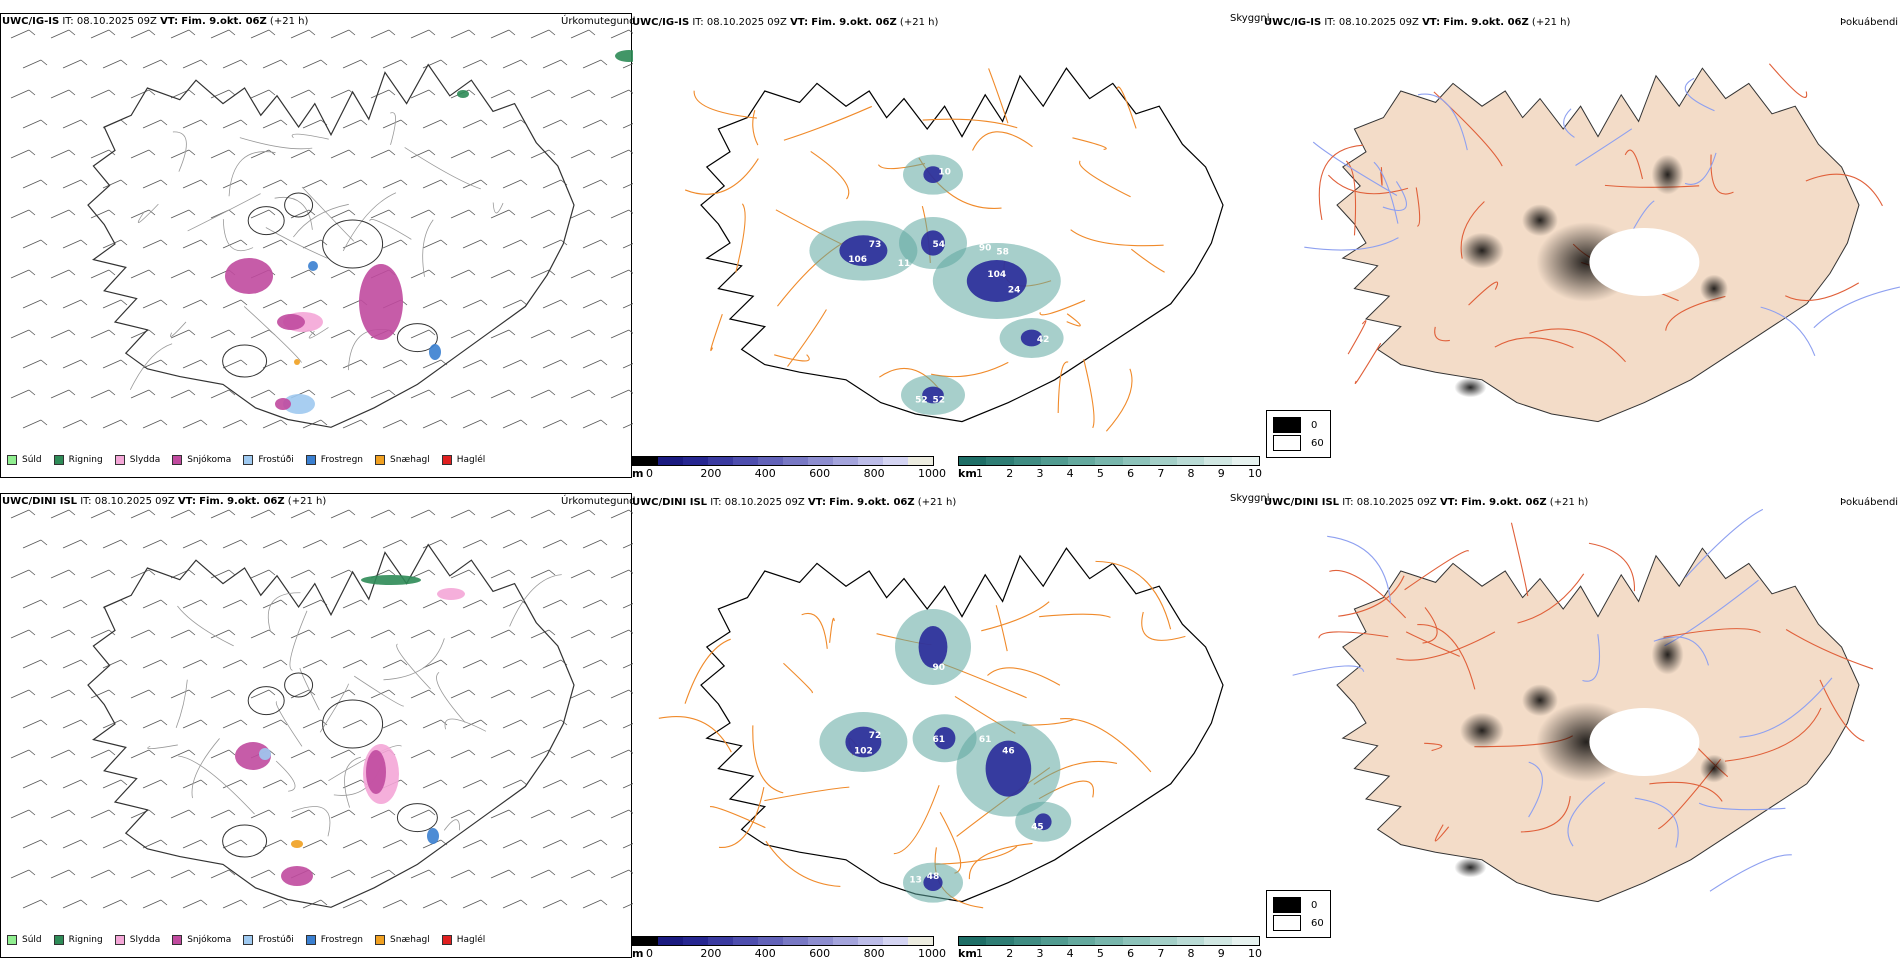 Image resolution: width=1900 pixels, height=961 pixels. What do you see at coordinates (321, 709) in the screenshot?
I see `wind-barbs` at bounding box center [321, 709].